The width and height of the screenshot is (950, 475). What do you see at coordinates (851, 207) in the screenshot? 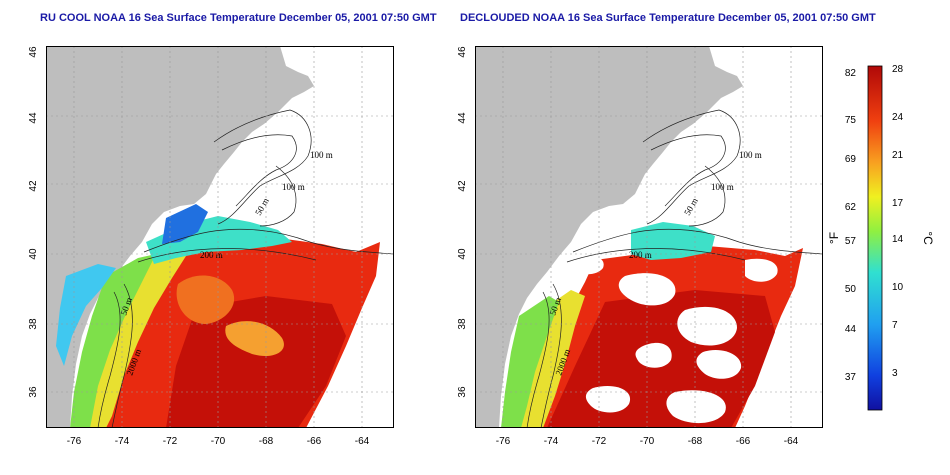
I see `f-tick: 62` at bounding box center [851, 207].